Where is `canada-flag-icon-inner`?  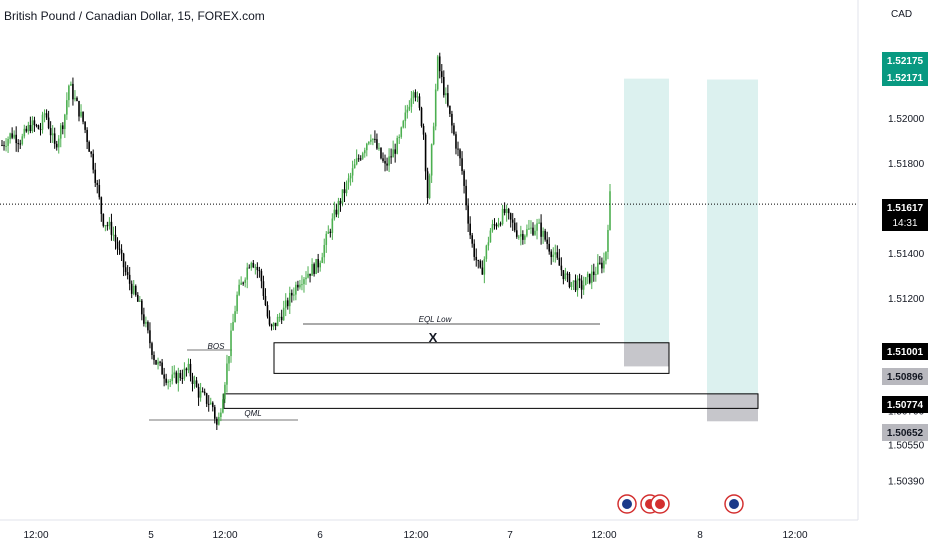 canada-flag-icon-inner is located at coordinates (660, 504).